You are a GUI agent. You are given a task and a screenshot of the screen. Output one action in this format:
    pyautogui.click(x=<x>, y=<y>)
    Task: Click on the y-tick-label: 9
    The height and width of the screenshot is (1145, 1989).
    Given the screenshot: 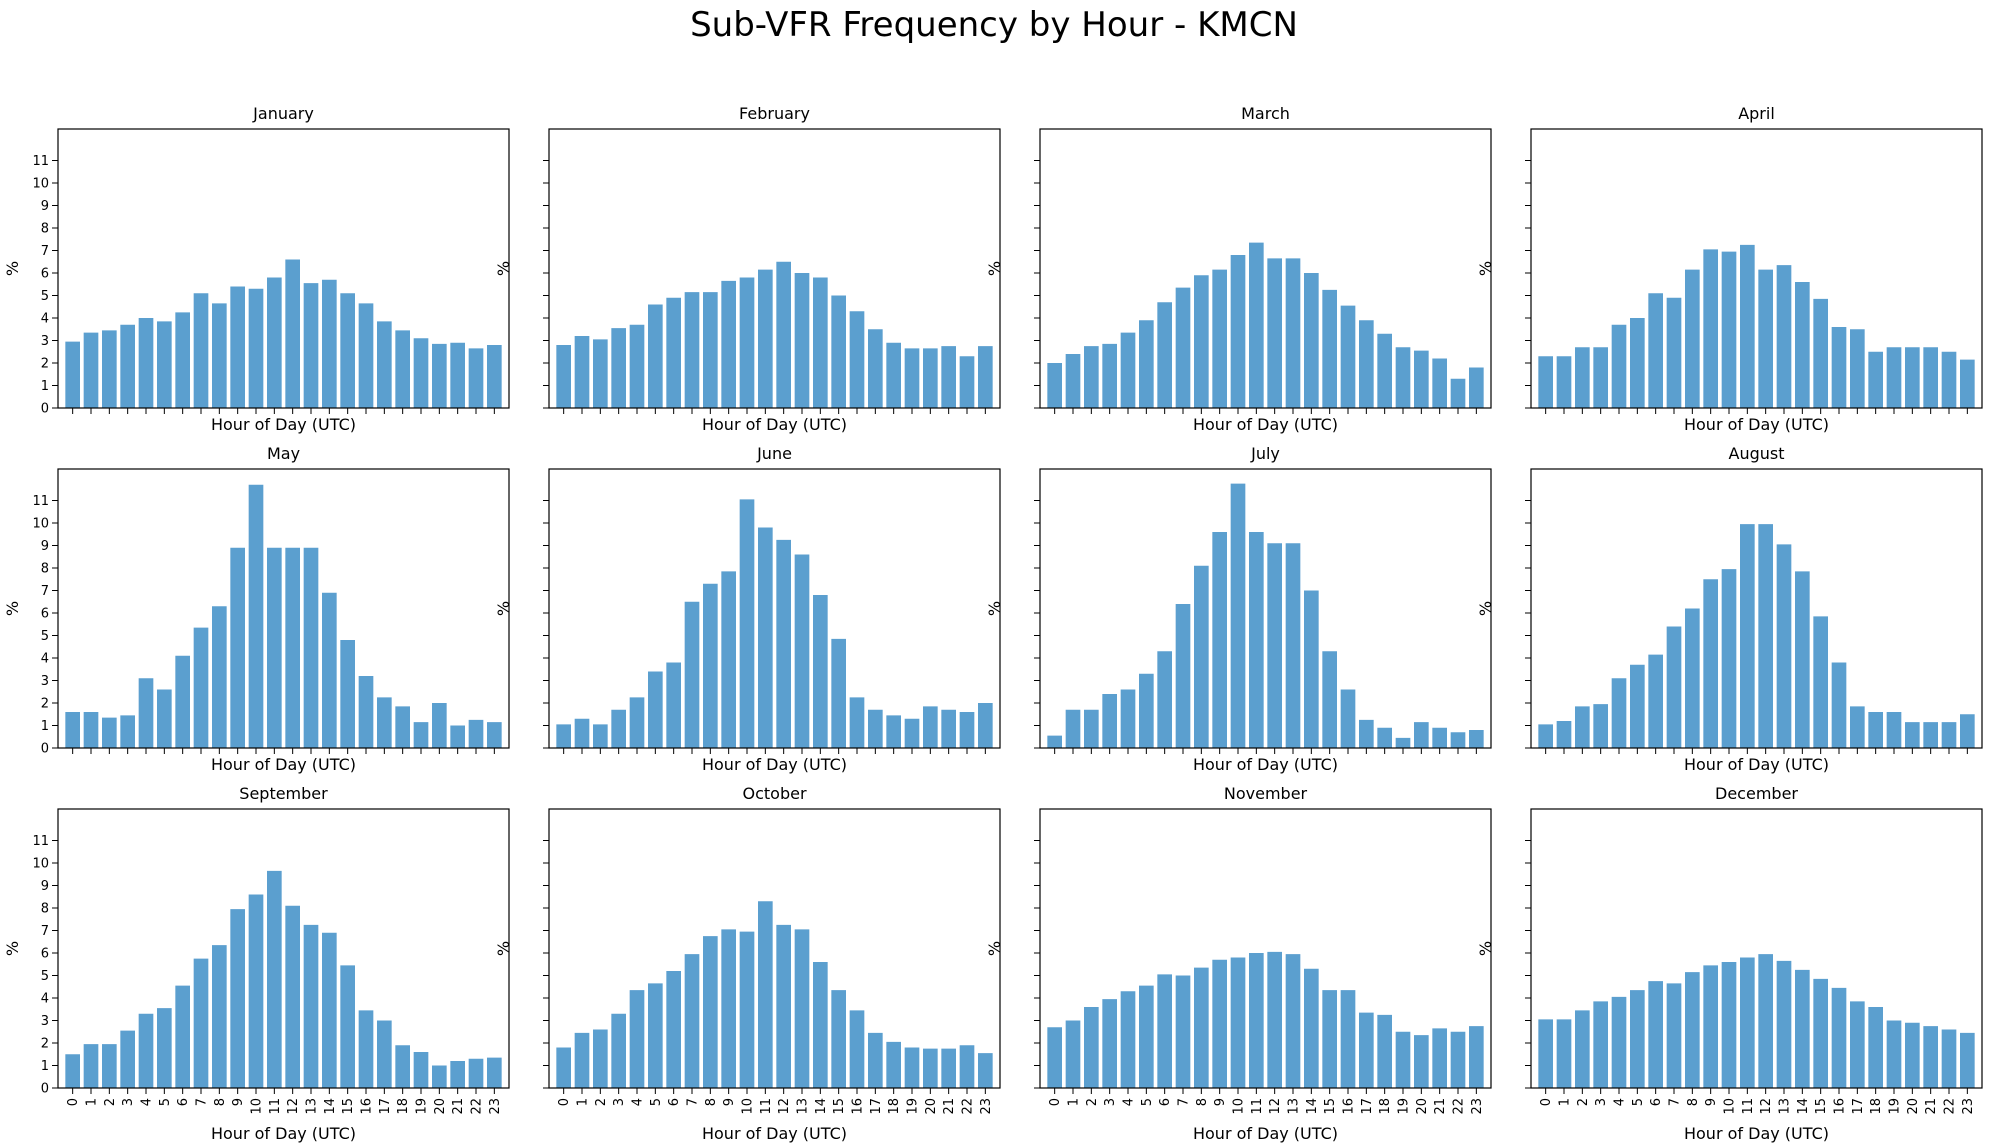 What is the action you would take?
    pyautogui.click(x=45, y=206)
    